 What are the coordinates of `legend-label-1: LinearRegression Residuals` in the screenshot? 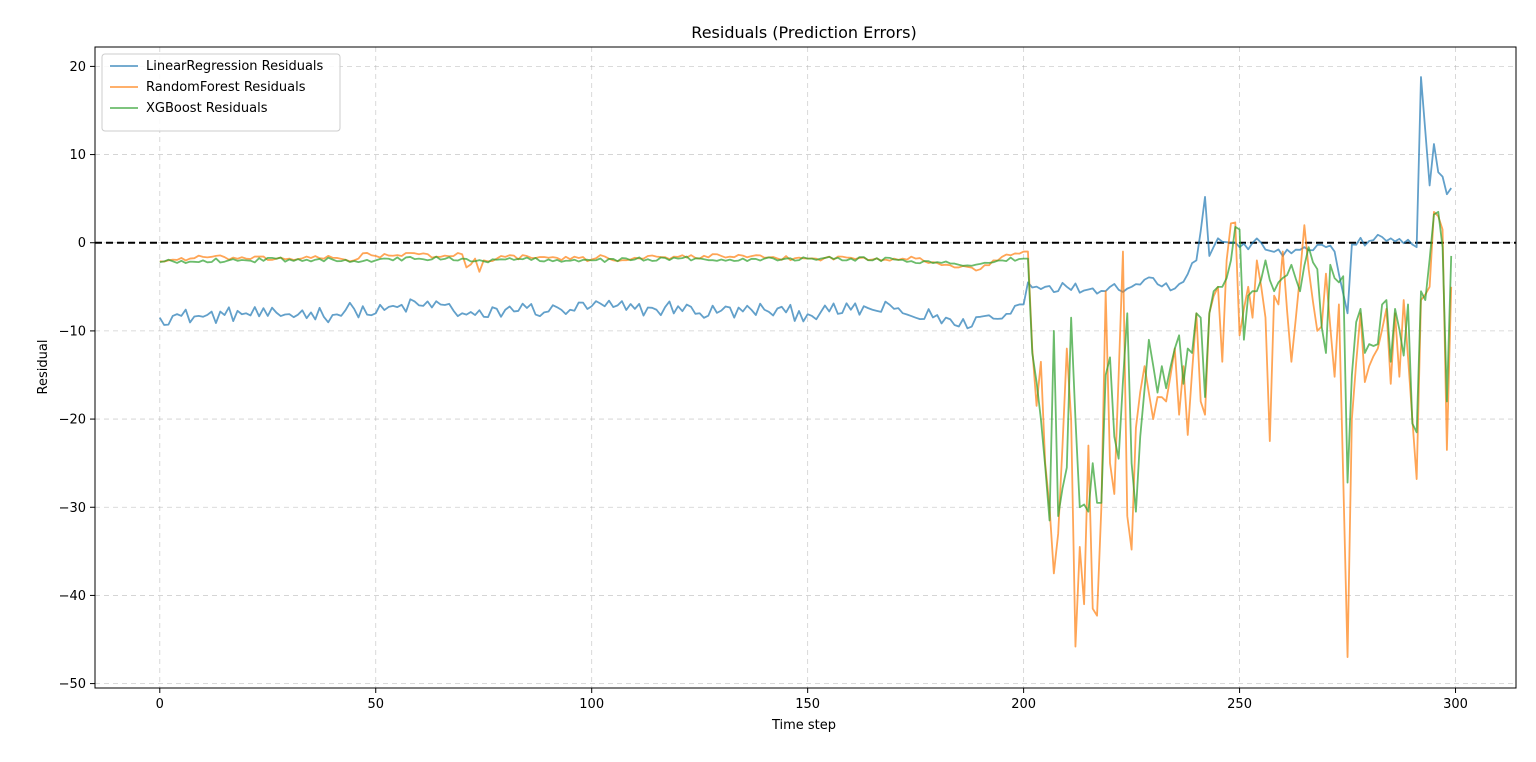 It's located at (235, 66).